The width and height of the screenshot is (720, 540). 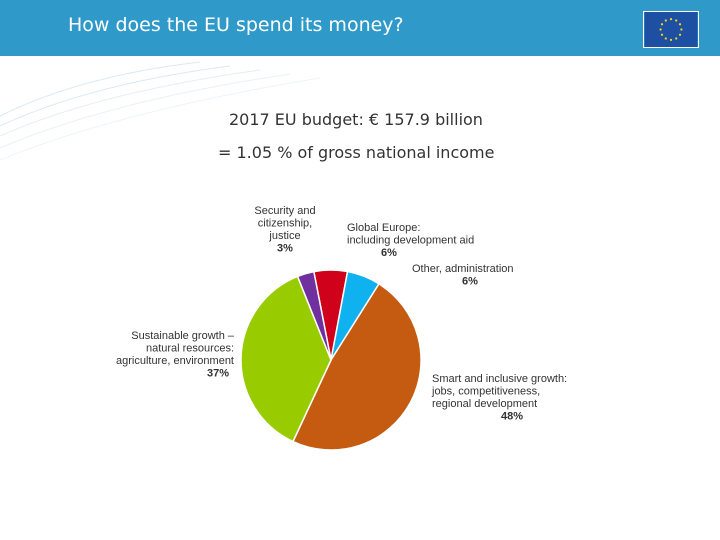 What do you see at coordinates (485, 392) in the screenshot?
I see `slice-label: jobs, competitiveness,` at bounding box center [485, 392].